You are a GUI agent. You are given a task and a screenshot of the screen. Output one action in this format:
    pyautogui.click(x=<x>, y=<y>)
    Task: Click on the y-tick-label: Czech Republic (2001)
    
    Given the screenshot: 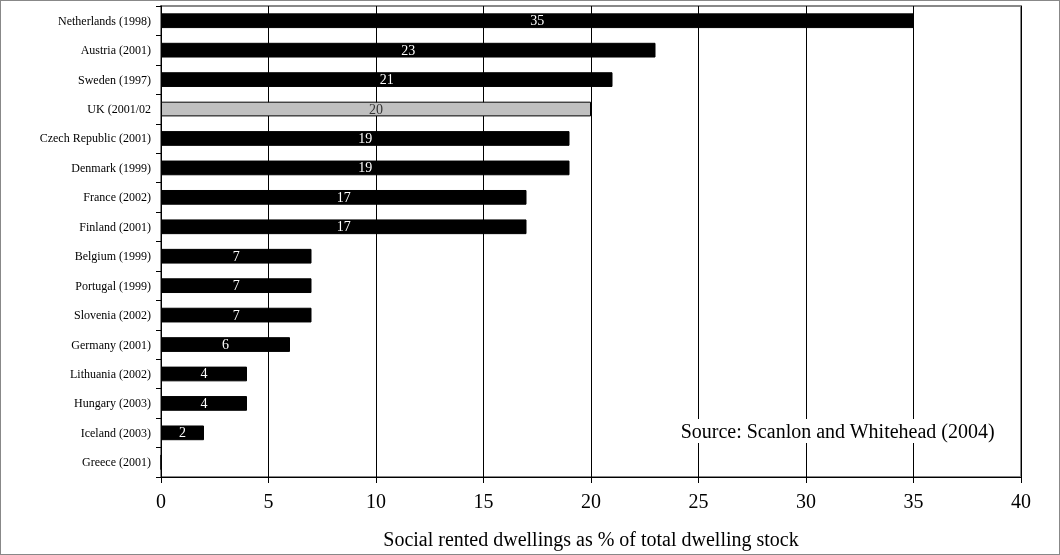 What is the action you would take?
    pyautogui.click(x=95, y=138)
    